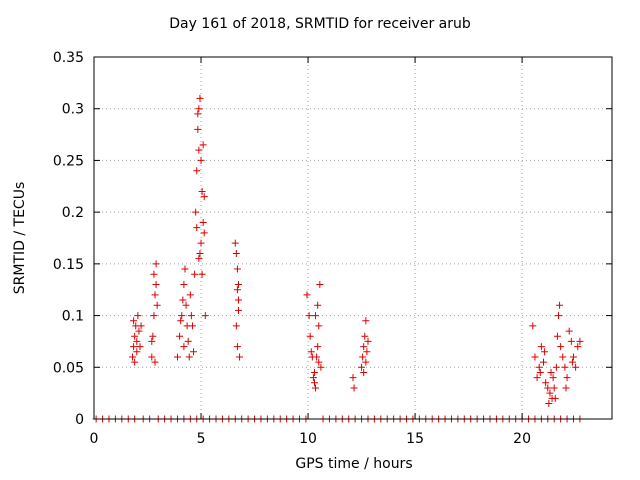 The width and height of the screenshot is (640, 480). I want to click on y-tick-label: 0.1, so click(73, 317).